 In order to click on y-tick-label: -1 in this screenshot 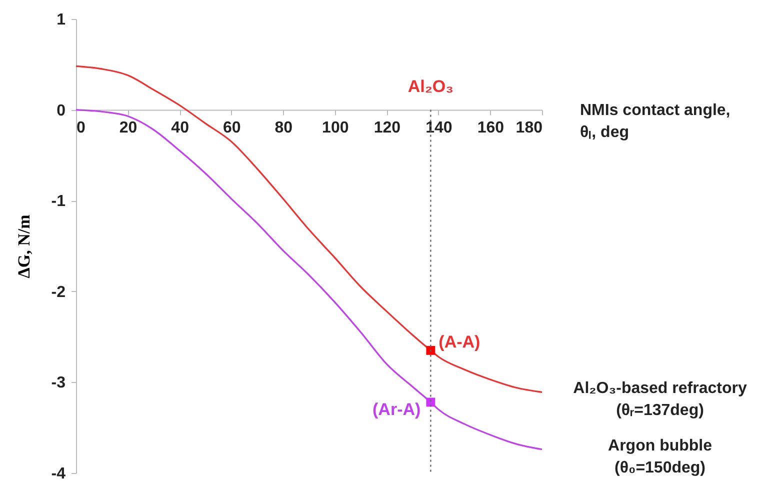, I will do `click(58, 201)`.